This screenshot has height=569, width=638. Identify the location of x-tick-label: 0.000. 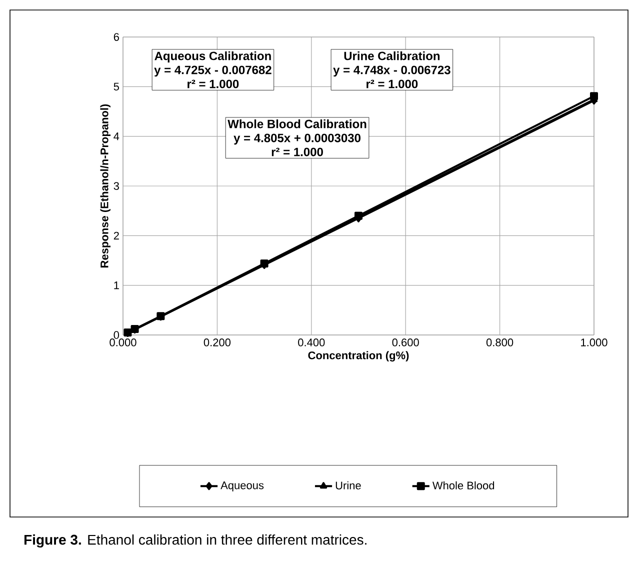
(123, 342).